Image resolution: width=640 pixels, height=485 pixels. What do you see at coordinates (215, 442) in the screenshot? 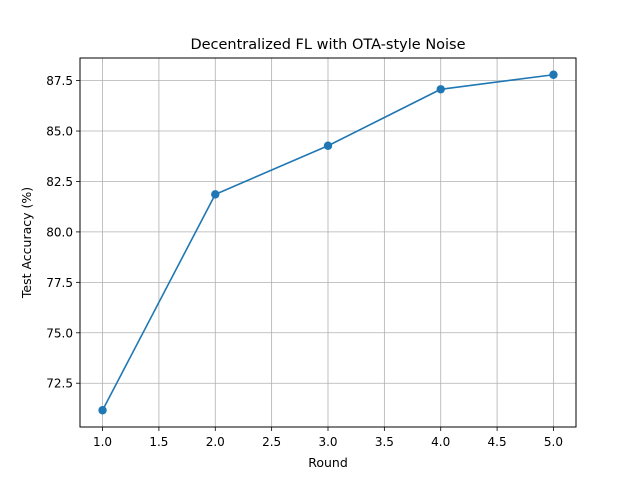
I see `x-tick-label: 2.0` at bounding box center [215, 442].